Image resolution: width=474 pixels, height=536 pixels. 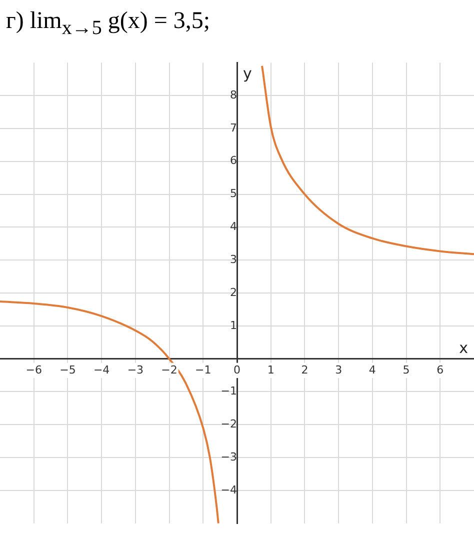 What do you see at coordinates (233, 325) in the screenshot?
I see `y-tick-label: 1` at bounding box center [233, 325].